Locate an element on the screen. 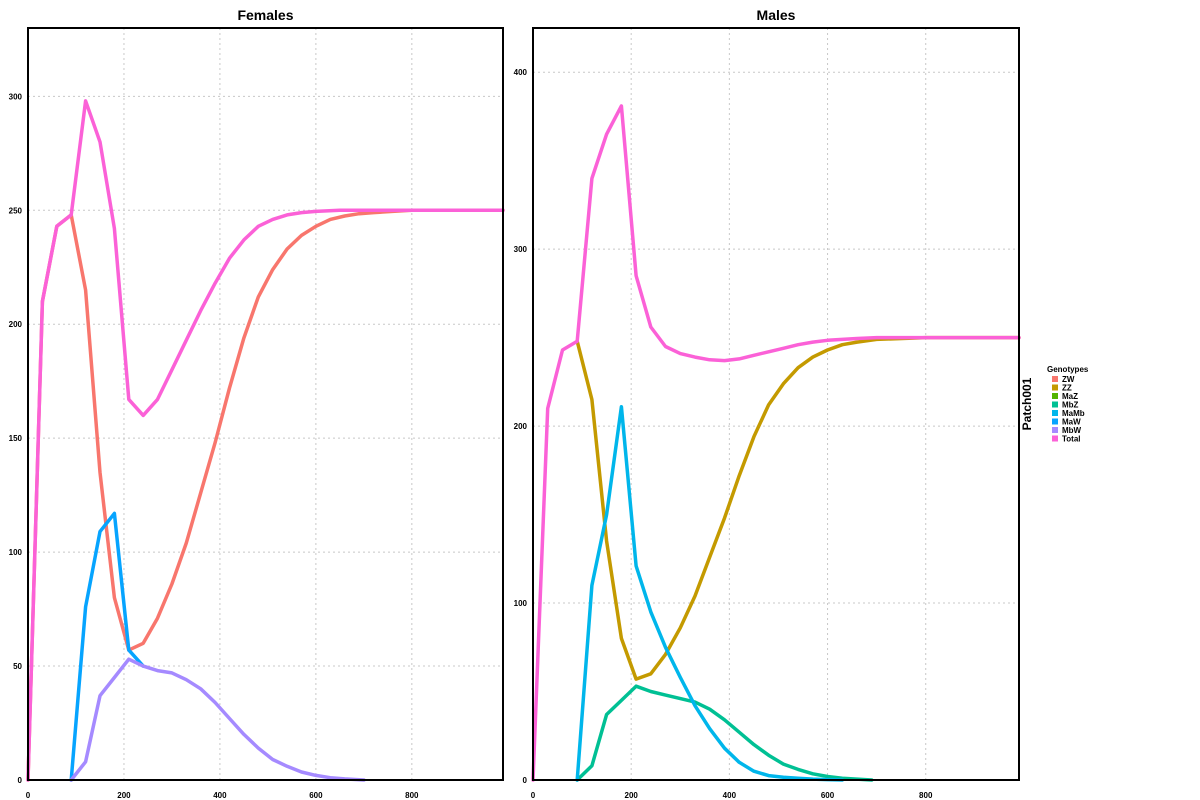  legend-swatch-mamb is located at coordinates (1055, 413).